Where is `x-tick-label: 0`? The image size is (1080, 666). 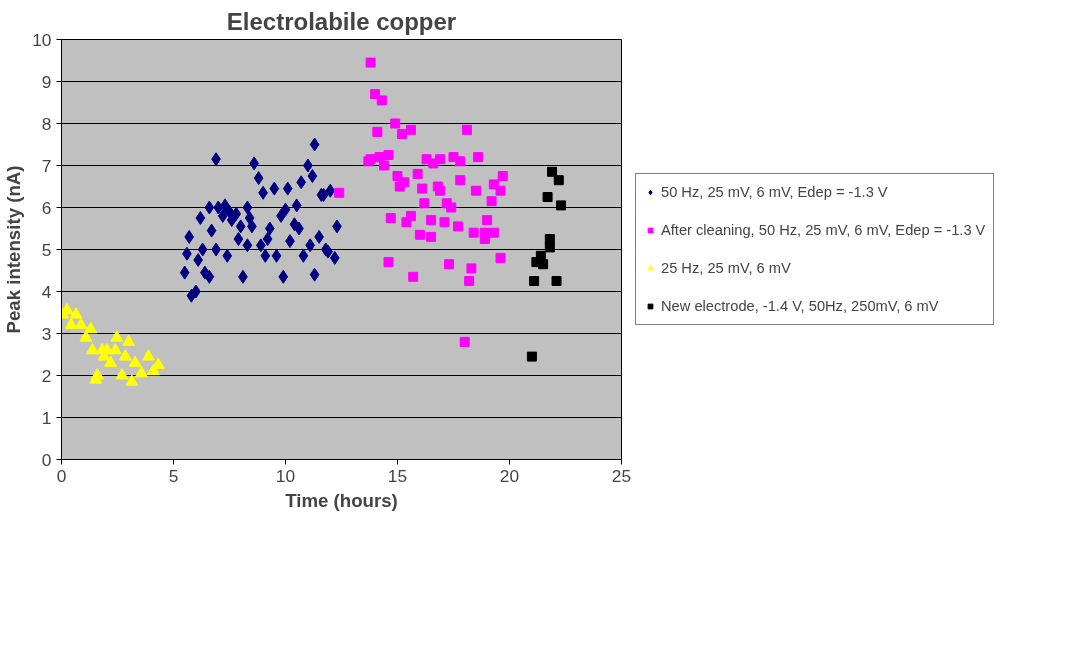 x-tick-label: 0 is located at coordinates (61, 475).